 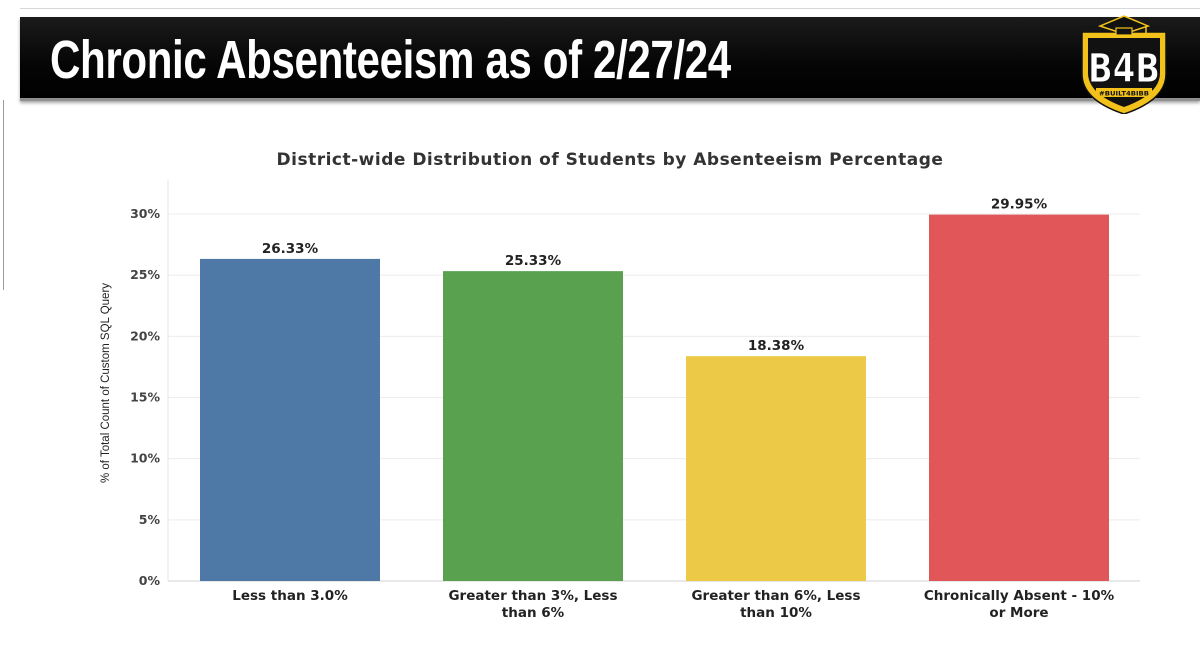 I want to click on x-tick-label: than 6%, so click(x=533, y=613).